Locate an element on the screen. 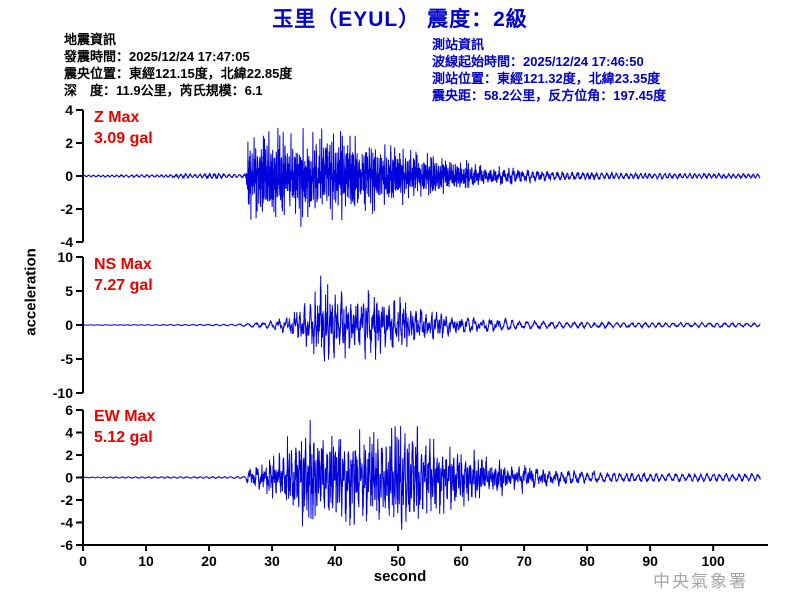  waveform-trace-ns is located at coordinates (422, 318).